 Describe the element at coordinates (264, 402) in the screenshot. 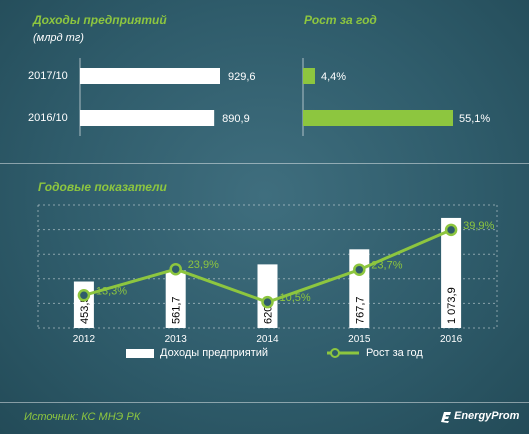

I see `divider-bottom` at that location.